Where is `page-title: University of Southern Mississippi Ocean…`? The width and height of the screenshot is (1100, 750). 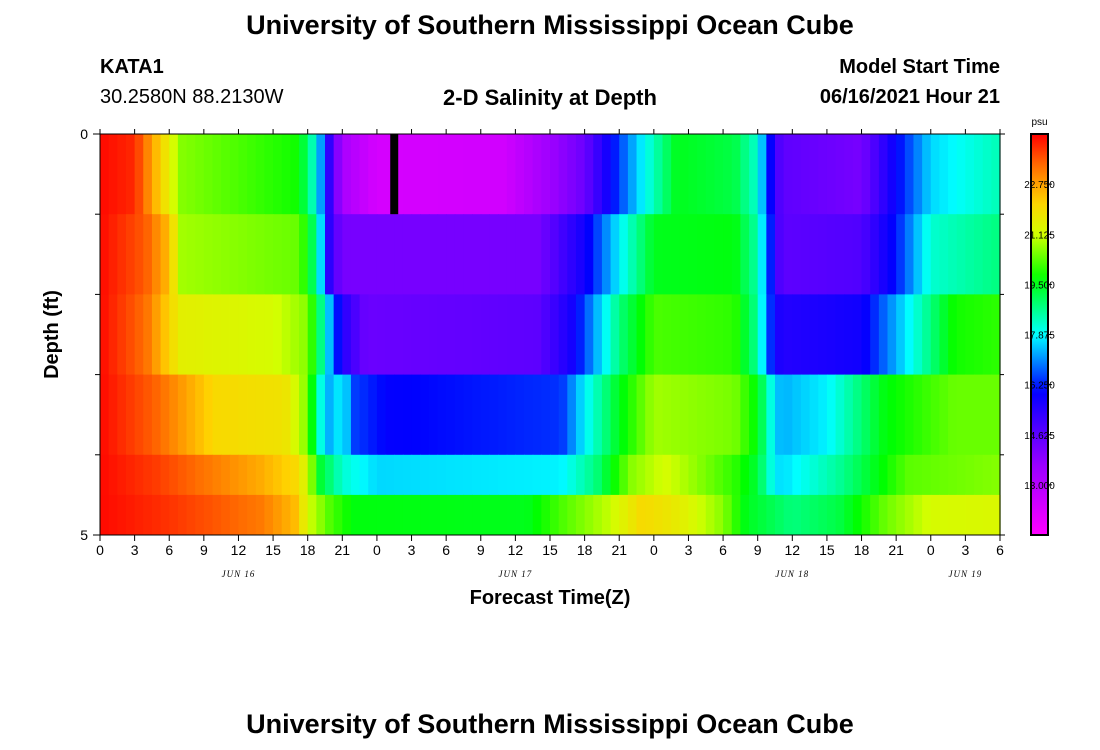
page-title: University of Southern Mississippi Ocean… is located at coordinates (550, 25).